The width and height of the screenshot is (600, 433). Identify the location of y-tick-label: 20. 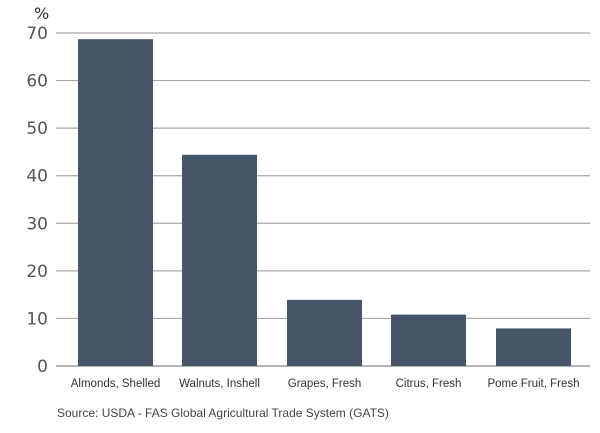
(37, 272).